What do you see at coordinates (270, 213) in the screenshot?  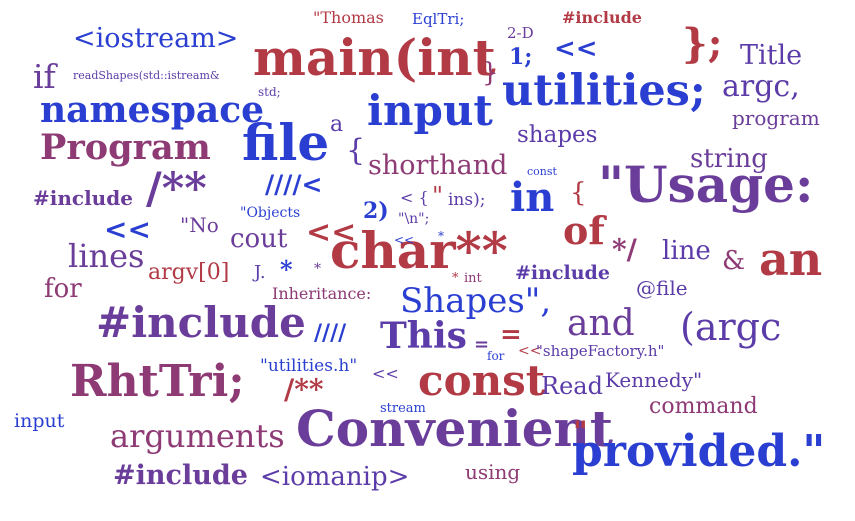 I see `word-objects: "Objects` at bounding box center [270, 213].